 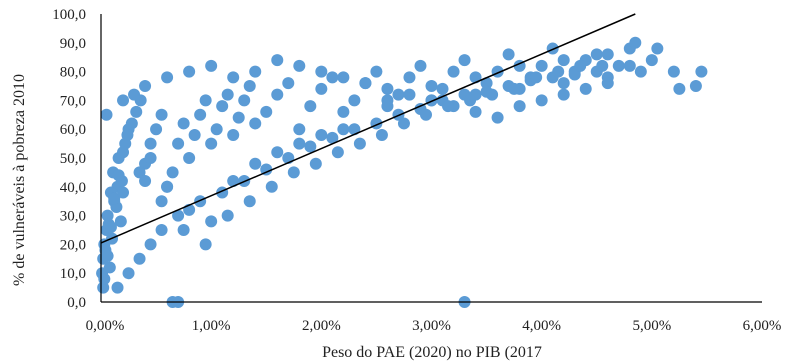 What do you see at coordinates (73, 188) in the screenshot?
I see `y-tick-label: 40,0` at bounding box center [73, 188].